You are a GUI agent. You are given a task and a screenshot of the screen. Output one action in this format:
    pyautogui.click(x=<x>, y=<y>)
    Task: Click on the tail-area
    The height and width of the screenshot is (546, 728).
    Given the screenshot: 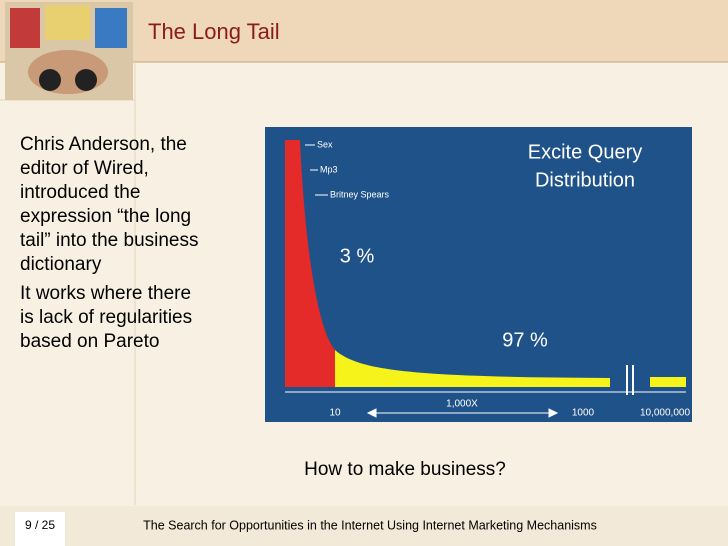 What is the action you would take?
    pyautogui.click(x=472, y=368)
    